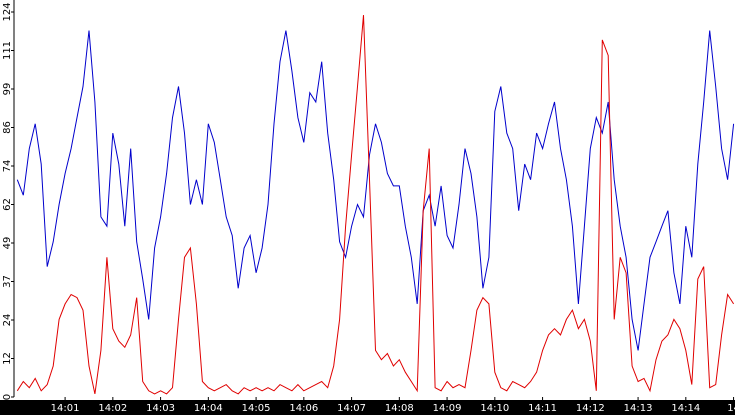 This screenshot has width=735, height=415. Describe the element at coordinates (542, 408) in the screenshot. I see `x-tick-label: 14:11` at that location.